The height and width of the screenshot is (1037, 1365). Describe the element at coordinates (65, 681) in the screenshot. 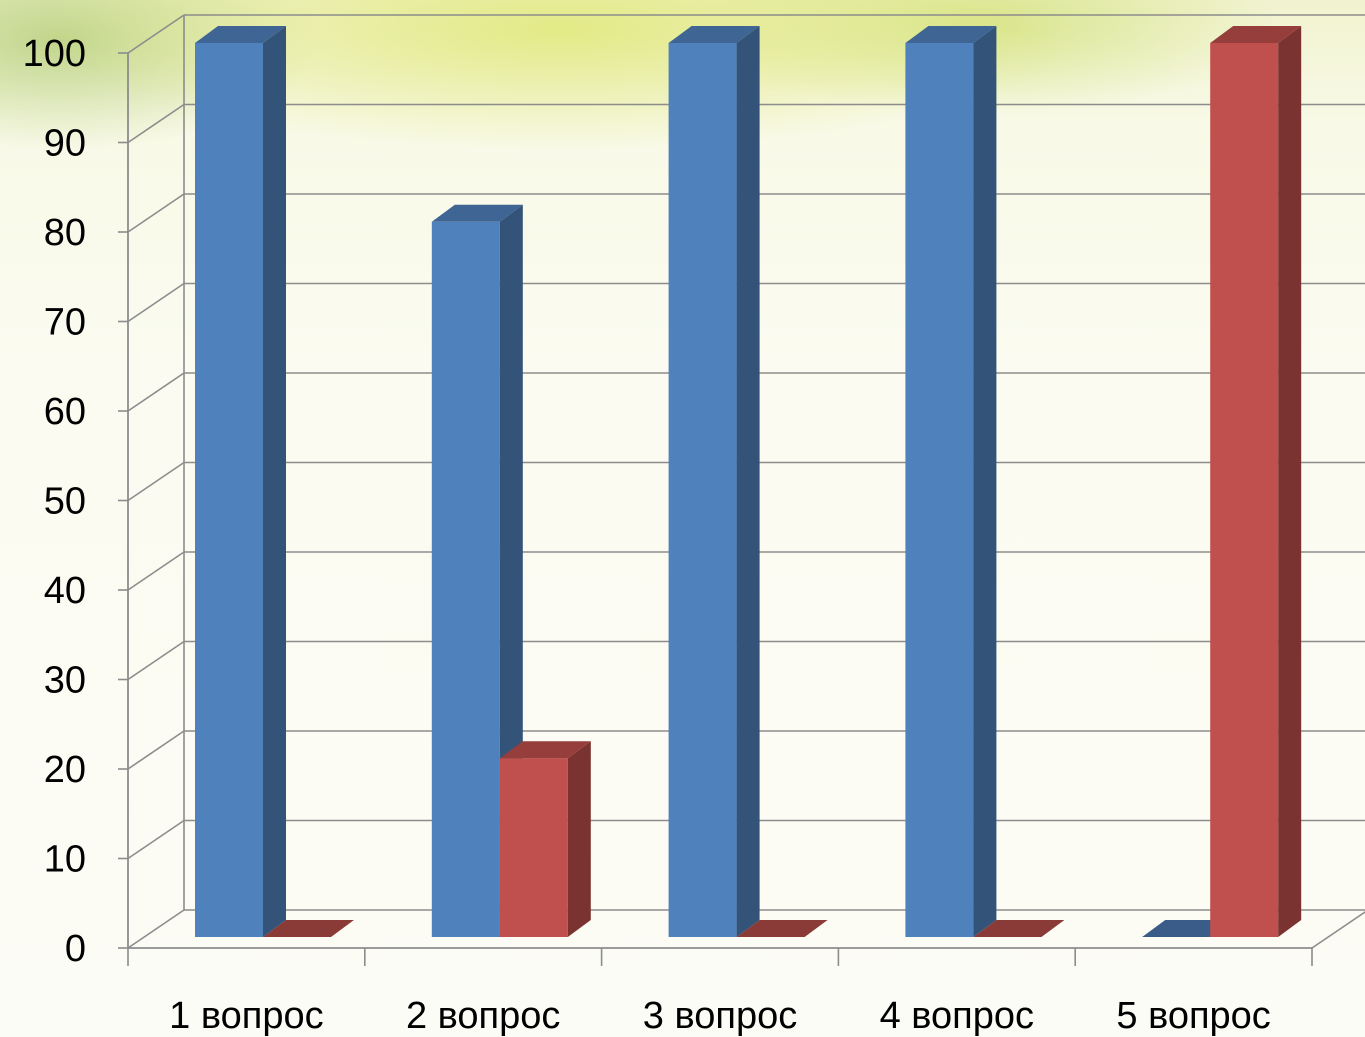

I see `y-tick-label: 30` at that location.